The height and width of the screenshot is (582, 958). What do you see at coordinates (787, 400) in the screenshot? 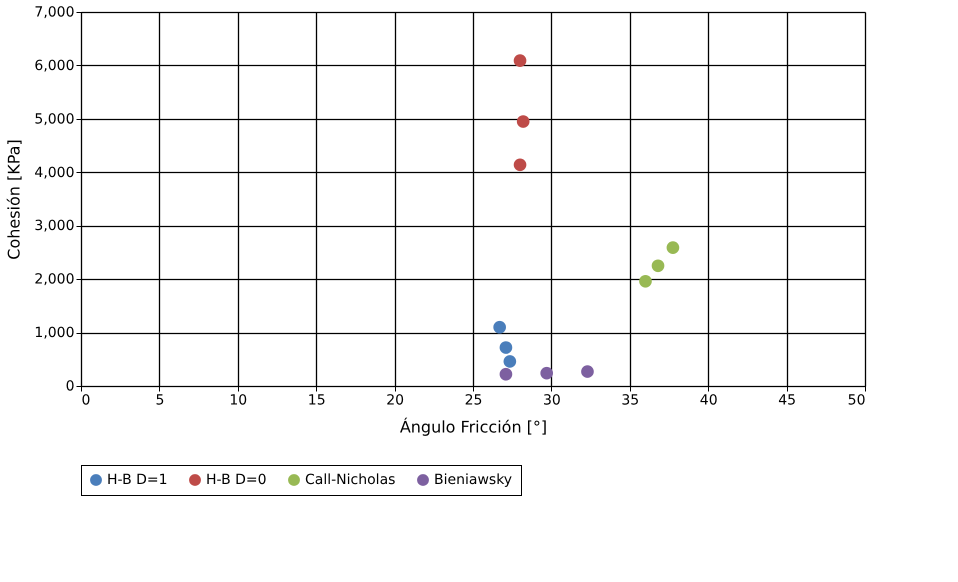
I see `x-tick-label: 45` at bounding box center [787, 400].